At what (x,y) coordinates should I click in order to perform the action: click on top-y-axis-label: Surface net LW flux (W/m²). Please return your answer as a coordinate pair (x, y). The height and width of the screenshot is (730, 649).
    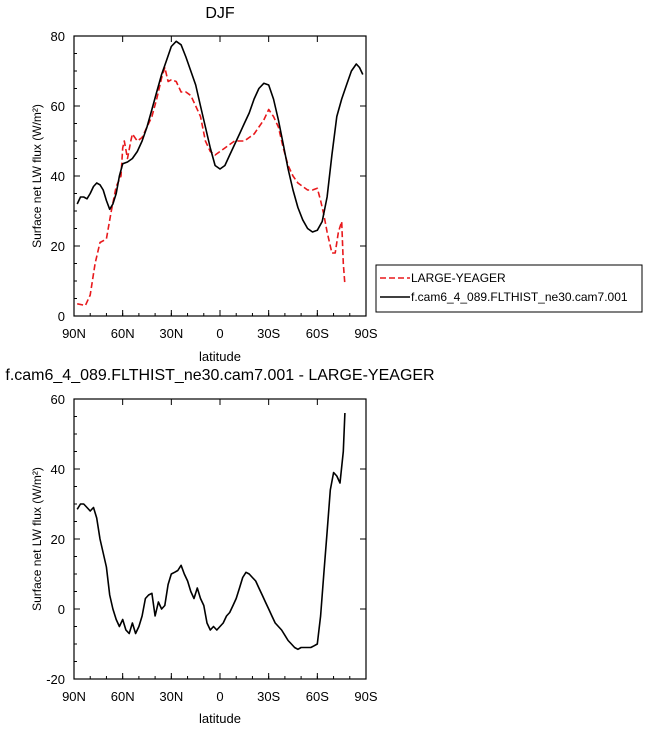
    Looking at the image, I should click on (37, 176).